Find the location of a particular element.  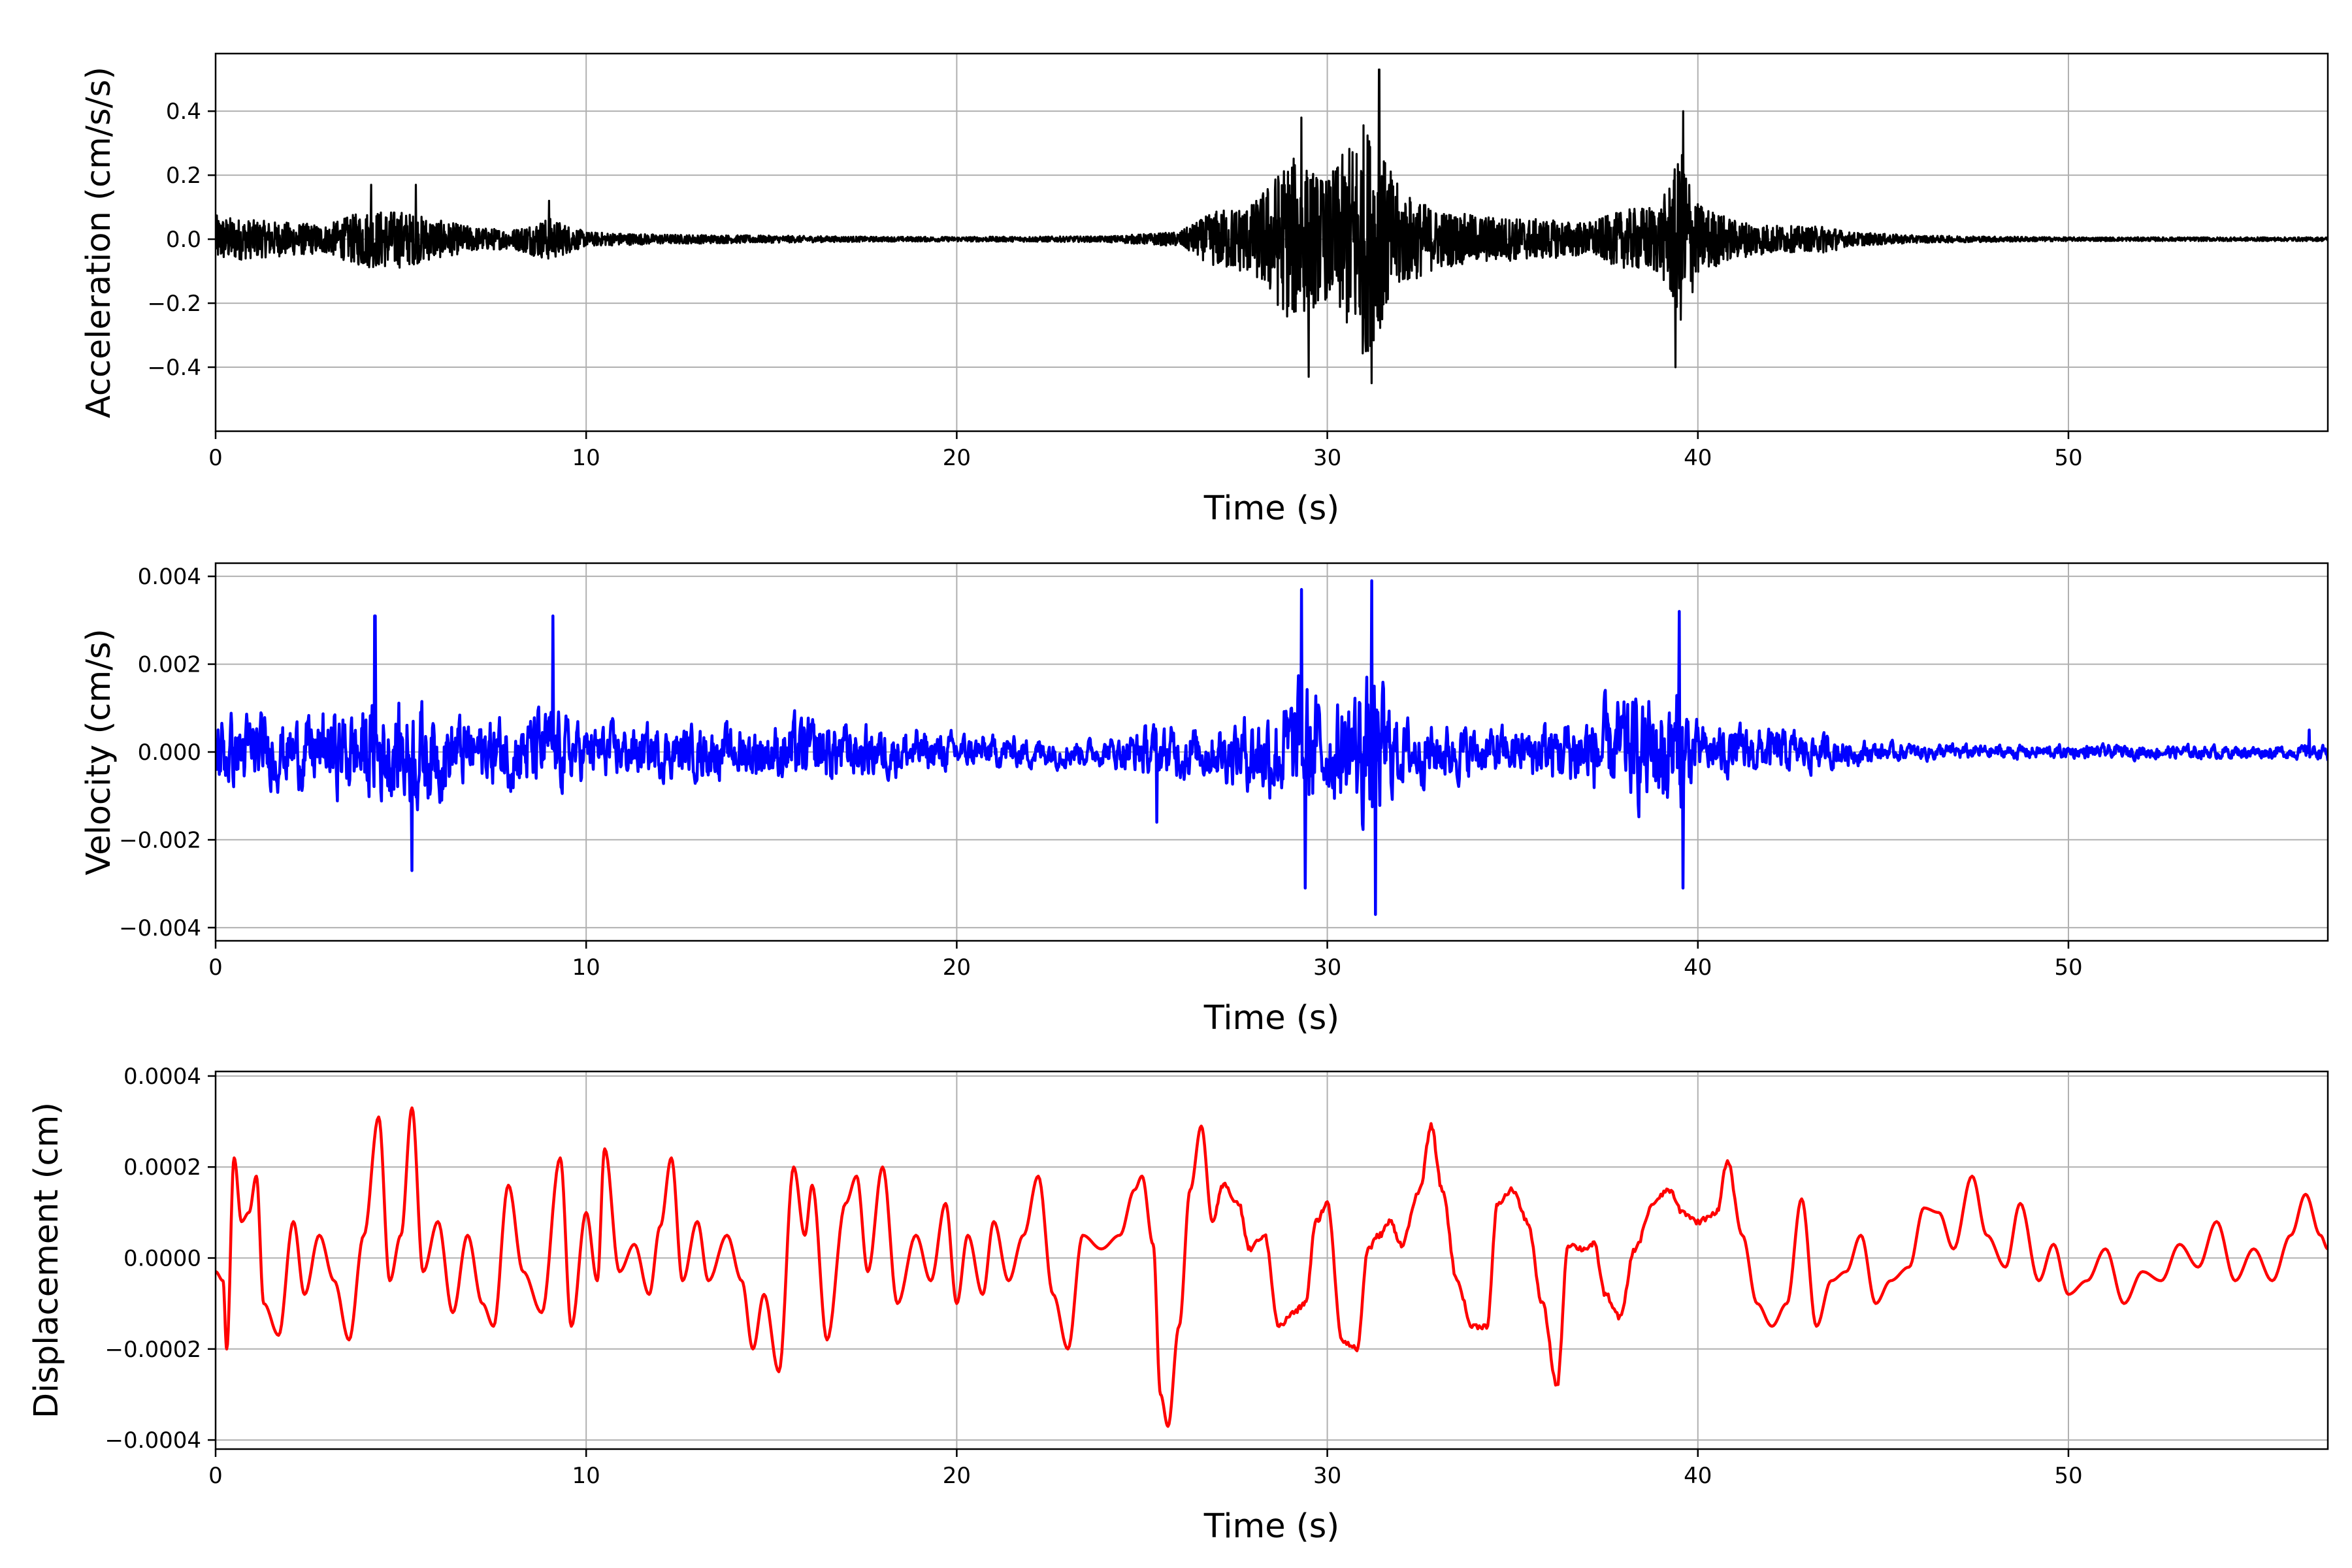

displacement-y-tick-label: 0.0000 is located at coordinates (162, 1259).